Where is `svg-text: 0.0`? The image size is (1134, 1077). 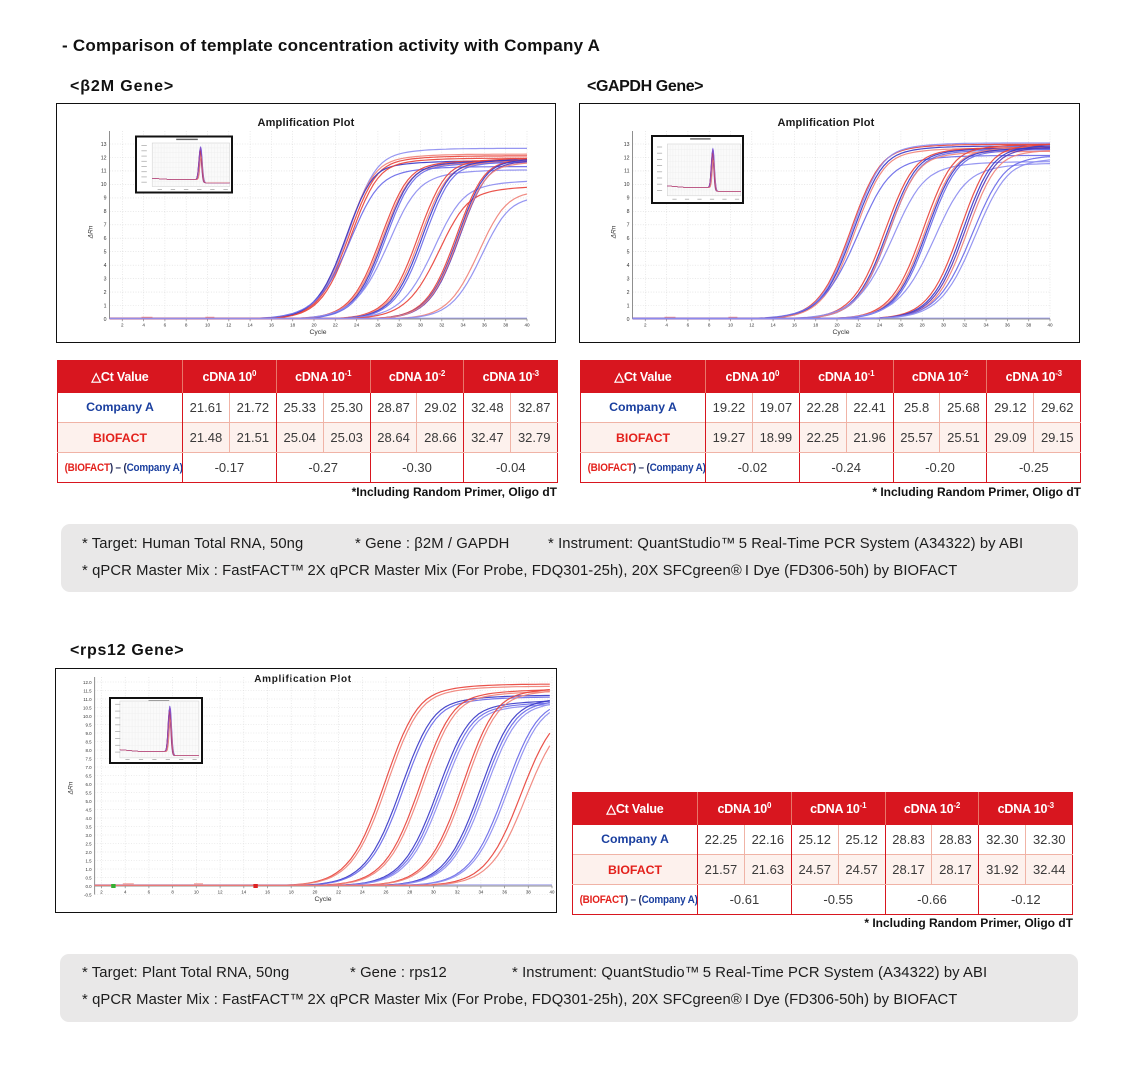 svg-text: 0.0 is located at coordinates (88, 886).